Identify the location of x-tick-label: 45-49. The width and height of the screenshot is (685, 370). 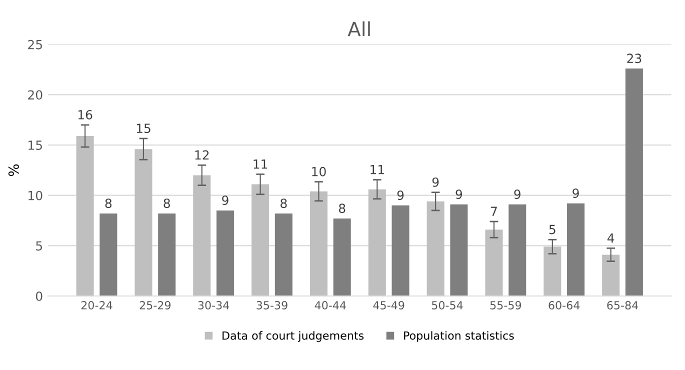
(388, 305).